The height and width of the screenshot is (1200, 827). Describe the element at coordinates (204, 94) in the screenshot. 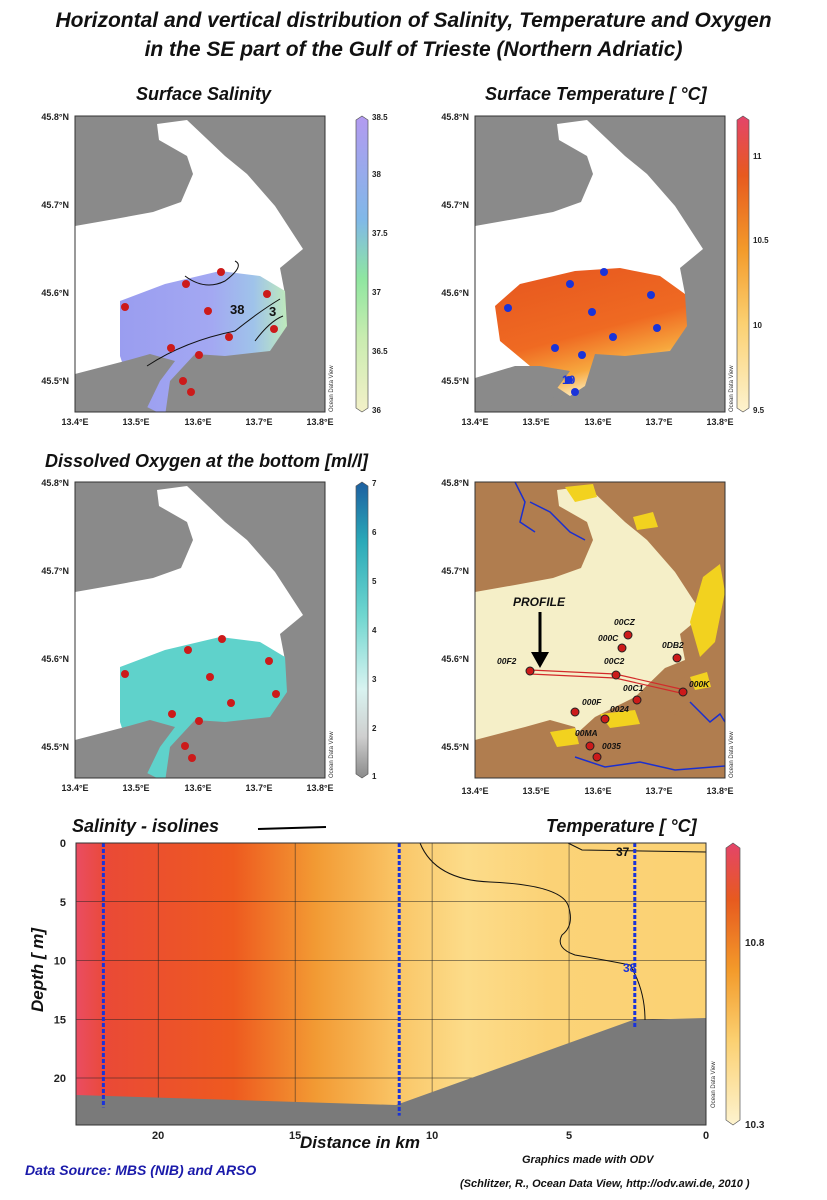

I see `title-surface-salinity: Surface Salinity` at that location.